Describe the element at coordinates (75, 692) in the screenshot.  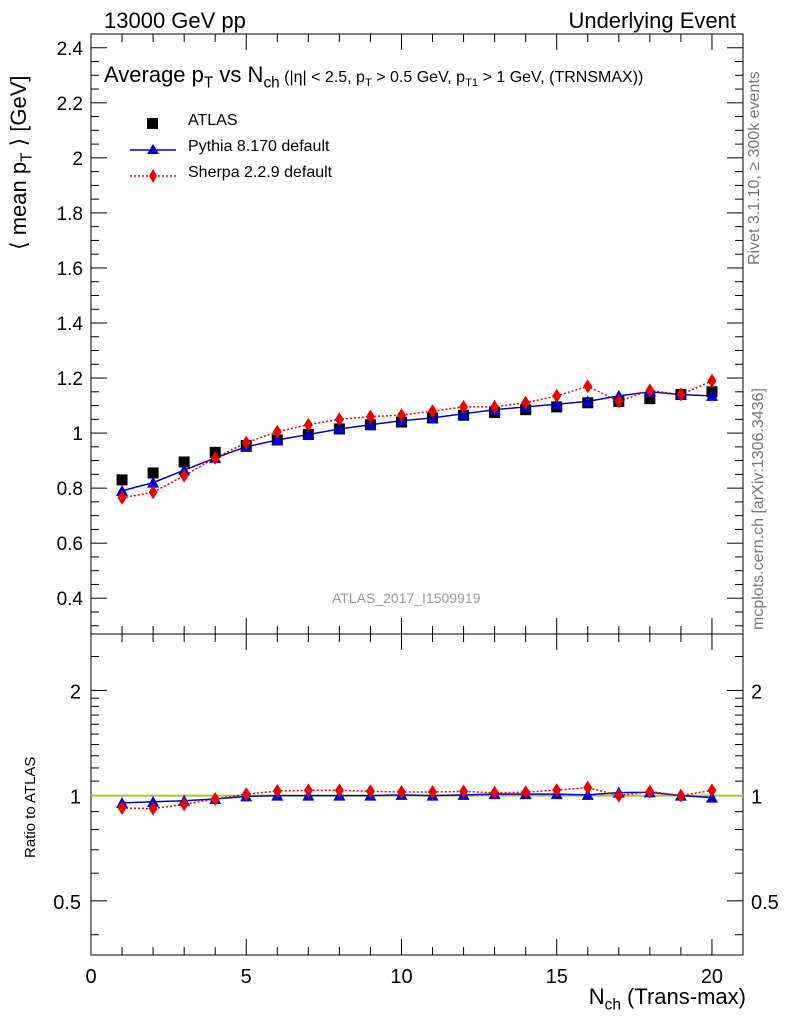
I see `ratio-y-tick-label: 2` at that location.